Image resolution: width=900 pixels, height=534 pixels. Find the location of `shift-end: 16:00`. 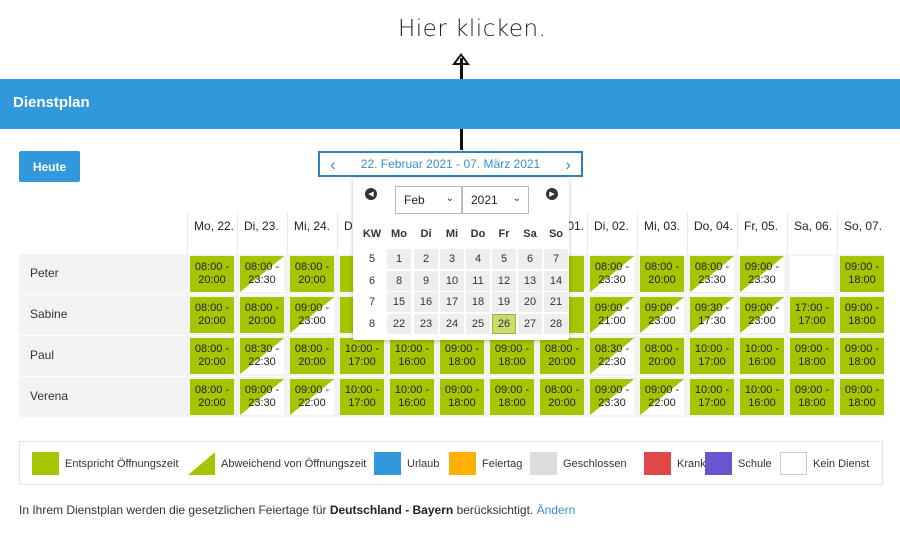

shift-end: 16:00 is located at coordinates (762, 362).